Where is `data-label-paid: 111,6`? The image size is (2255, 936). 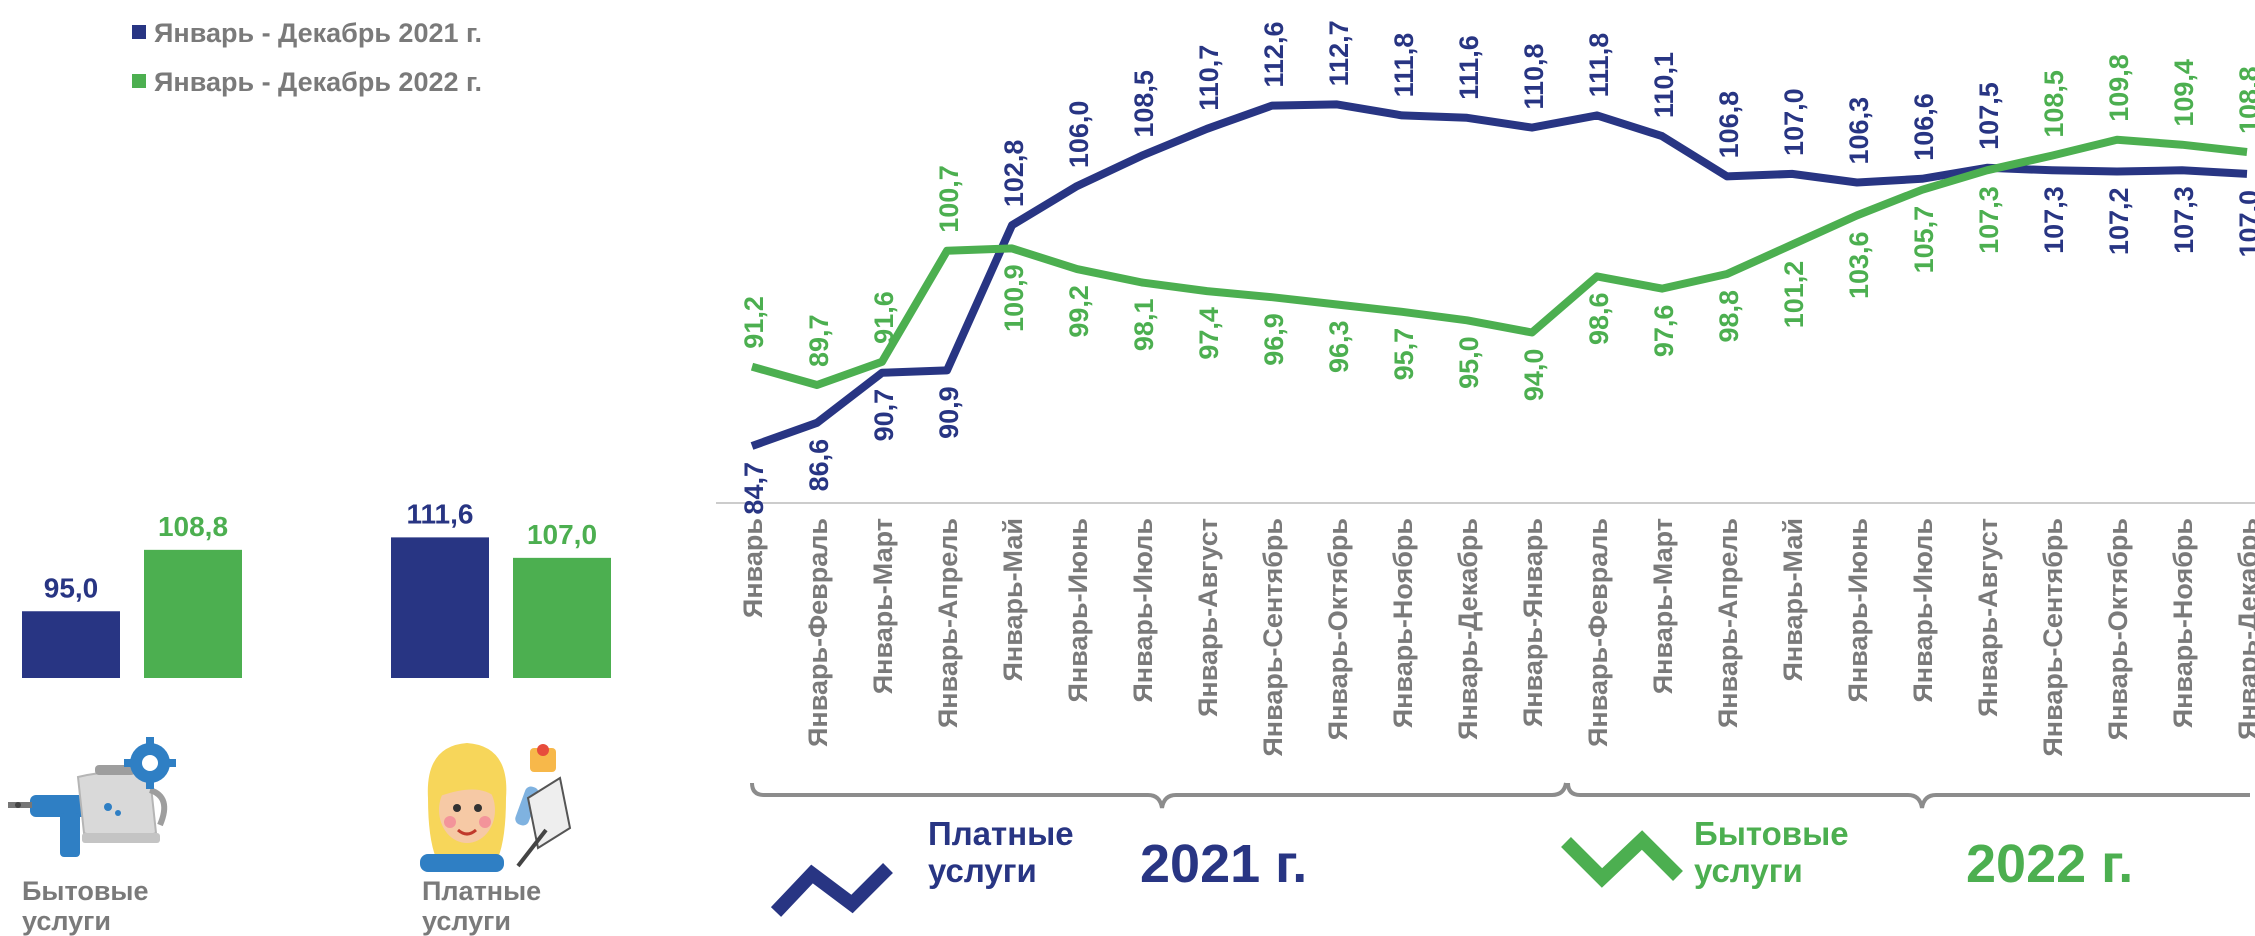 data-label-paid: 111,6 is located at coordinates (1469, 67).